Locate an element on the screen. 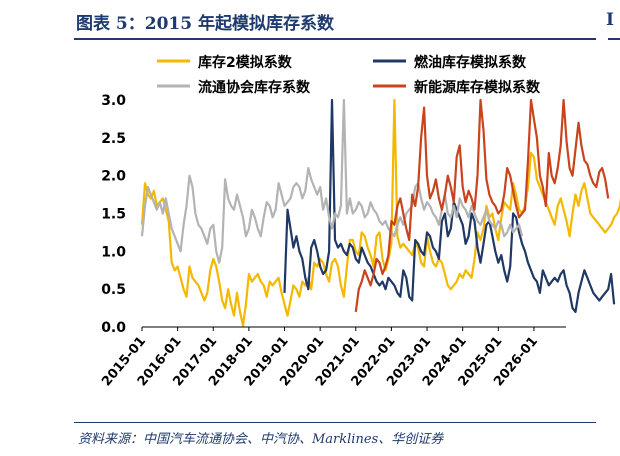 The height and width of the screenshot is (456, 620). y-tick-label: 0.5 is located at coordinates (113, 290).